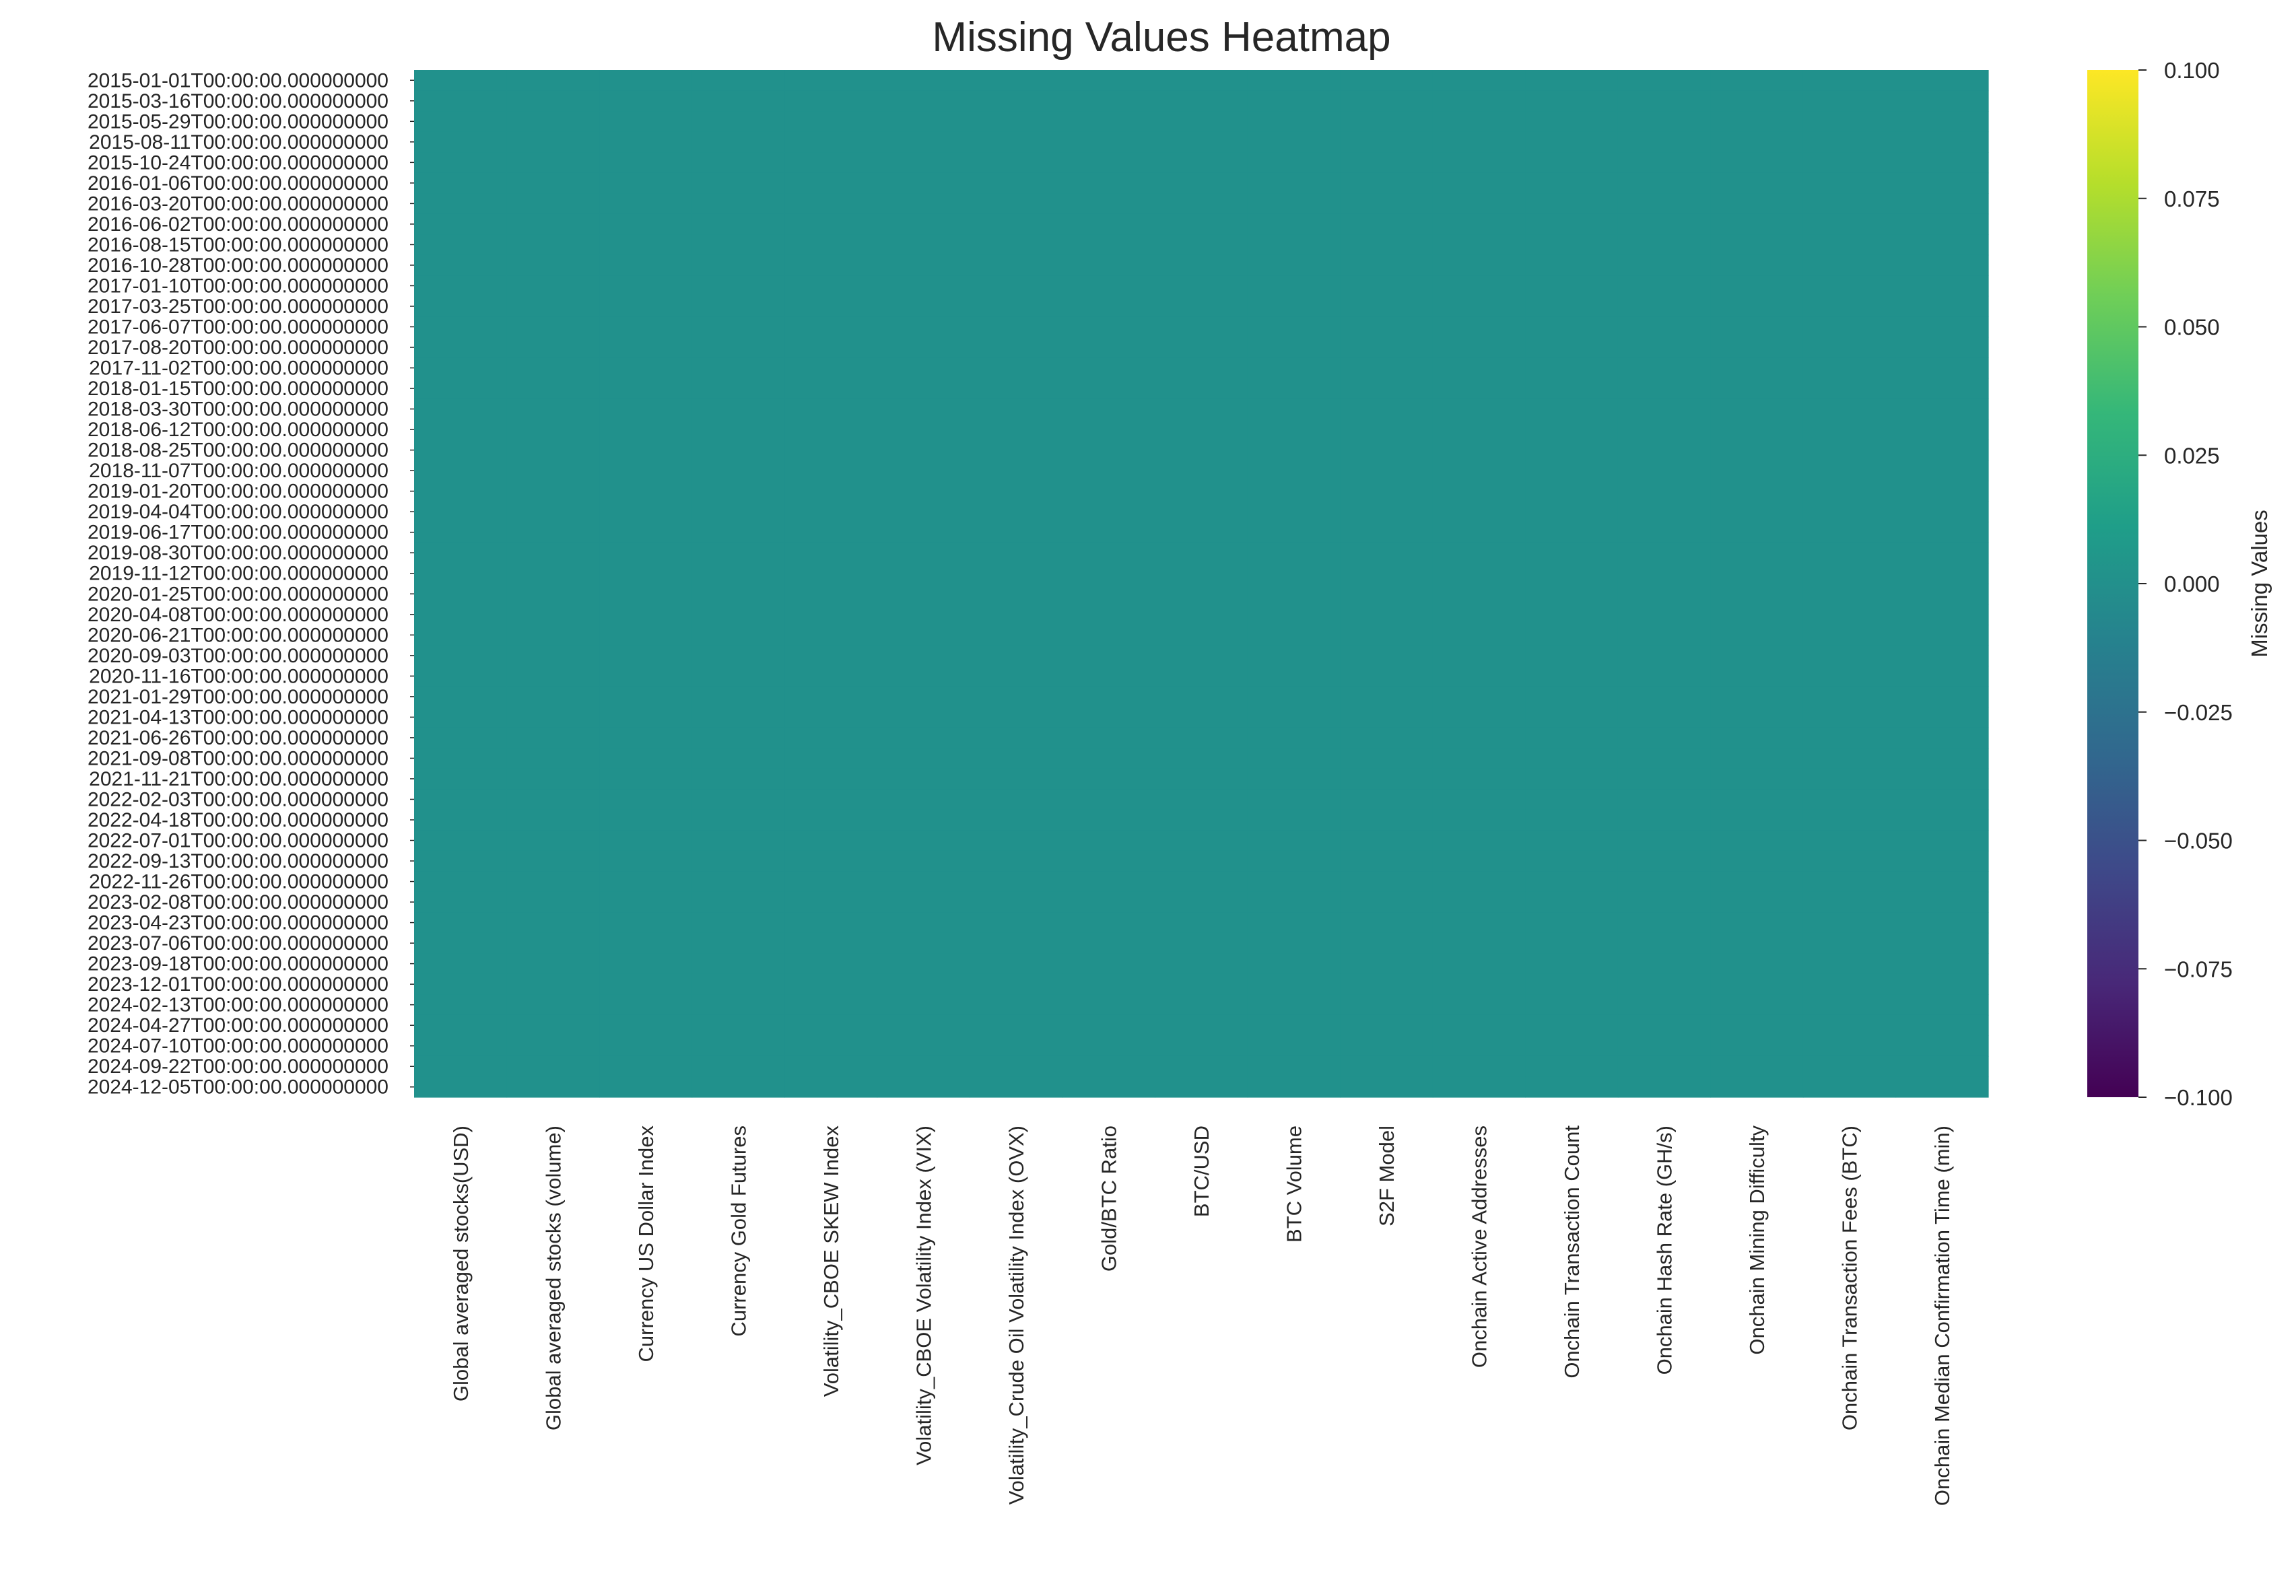  I want to click on colorbar-tick-label: 0.000, so click(2192, 583).